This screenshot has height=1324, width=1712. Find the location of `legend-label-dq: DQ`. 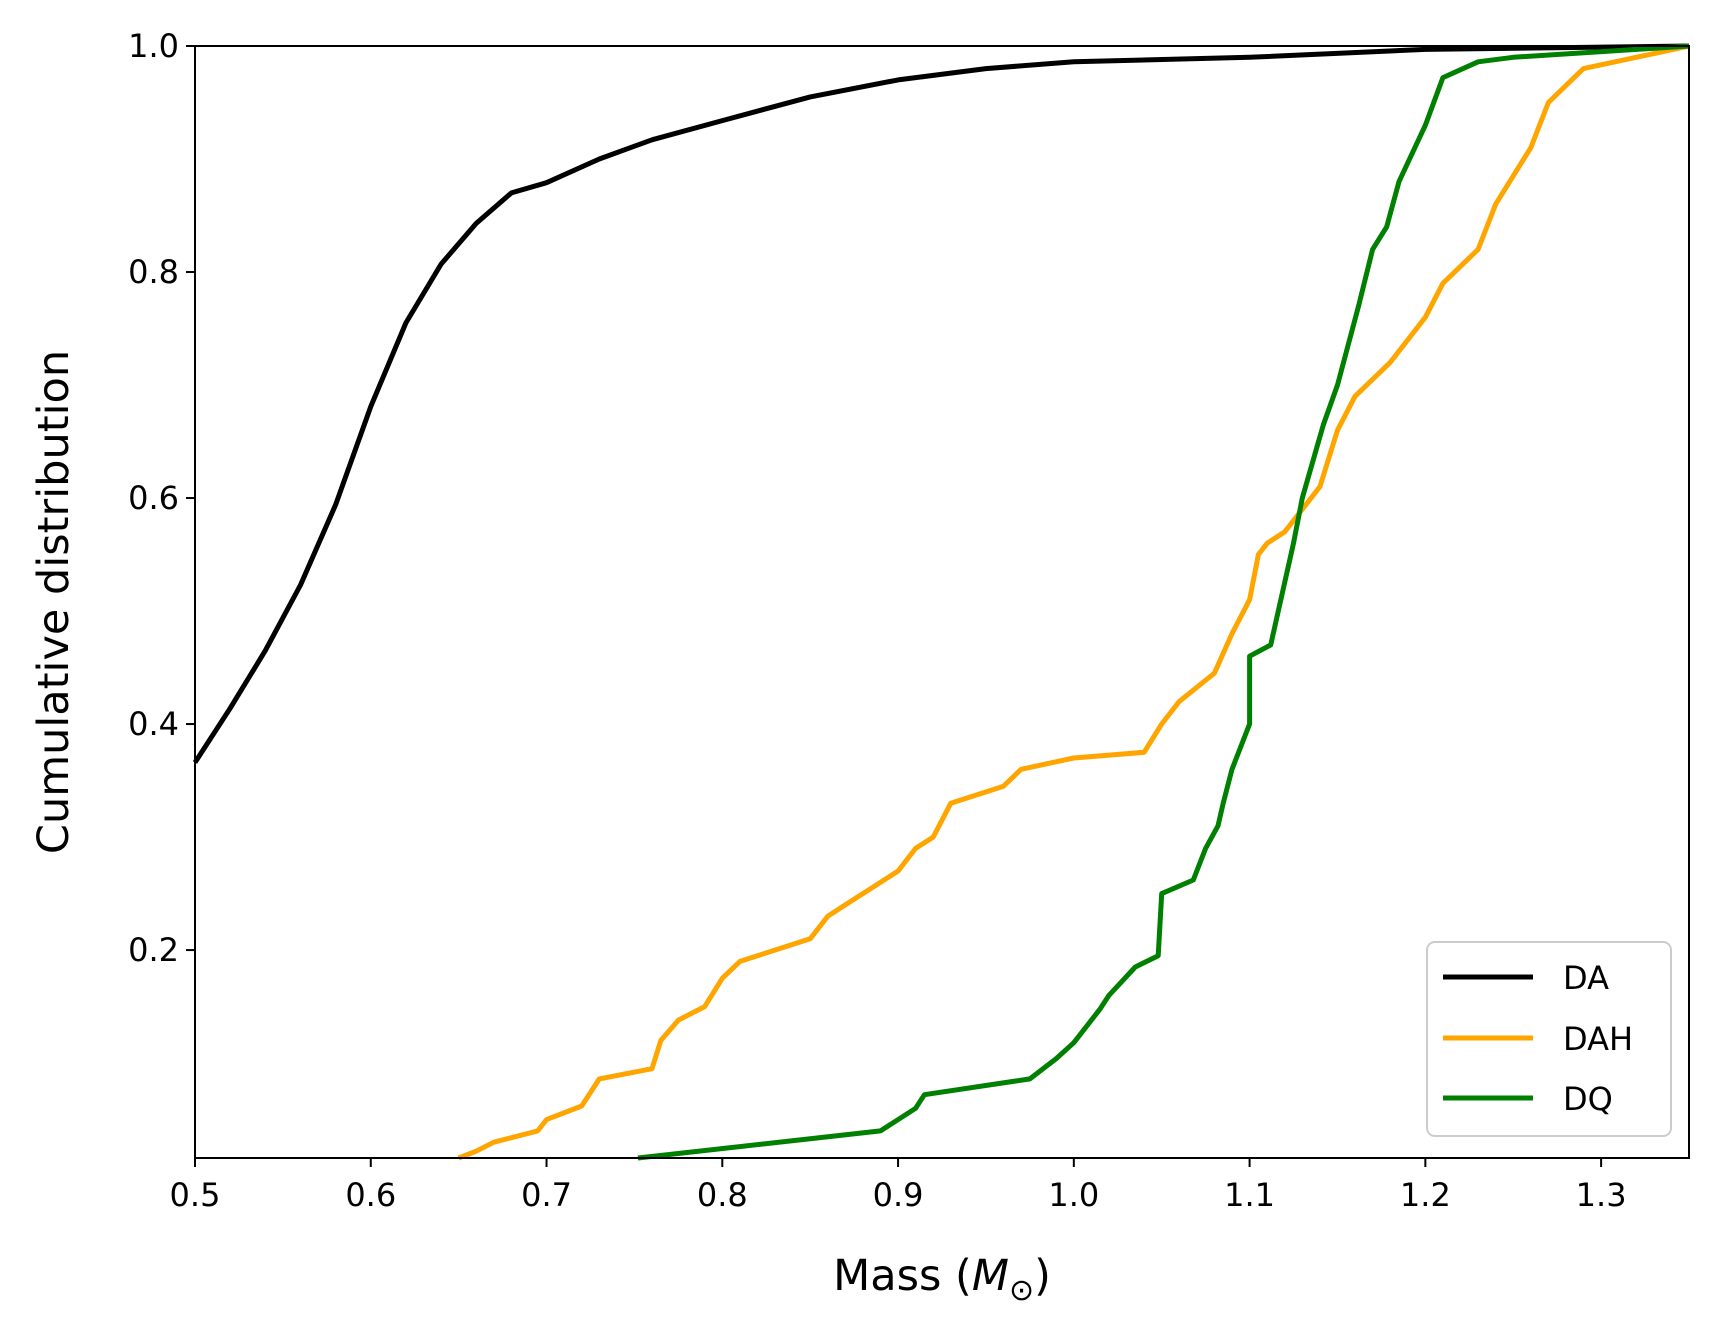

legend-label-dq: DQ is located at coordinates (1588, 1099).